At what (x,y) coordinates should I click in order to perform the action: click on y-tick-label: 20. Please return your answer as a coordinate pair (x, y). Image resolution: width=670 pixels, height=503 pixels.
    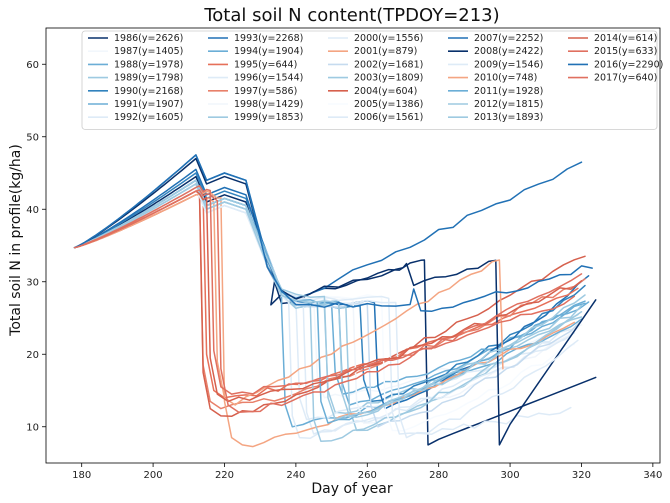
    Looking at the image, I should click on (32, 355).